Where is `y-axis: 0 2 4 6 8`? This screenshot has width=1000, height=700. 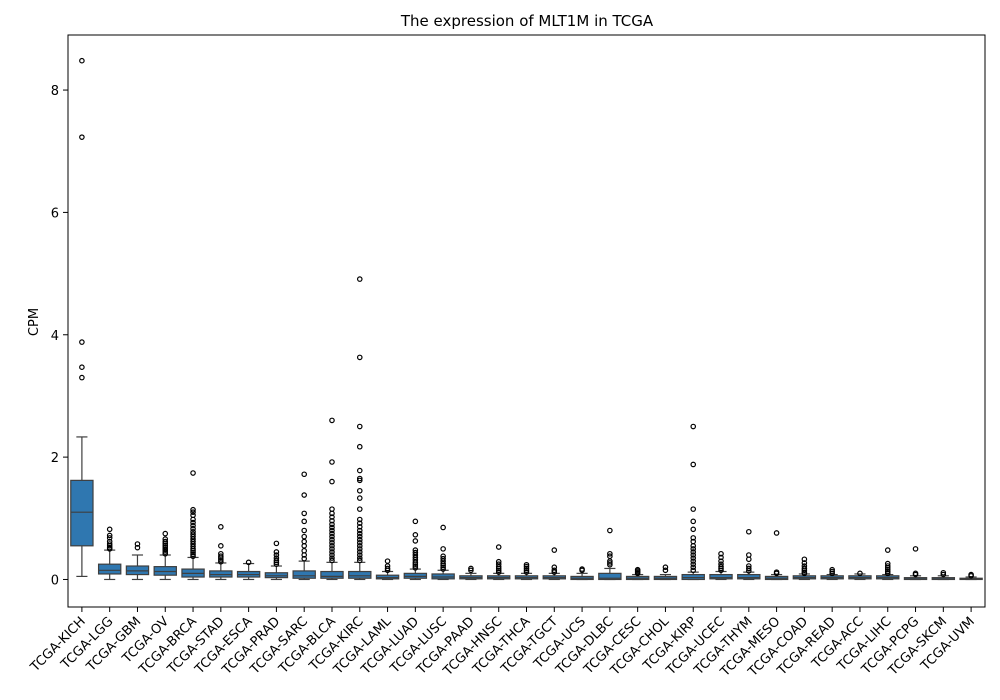 y-axis: 0 2 4 6 8 is located at coordinates (59, 336).